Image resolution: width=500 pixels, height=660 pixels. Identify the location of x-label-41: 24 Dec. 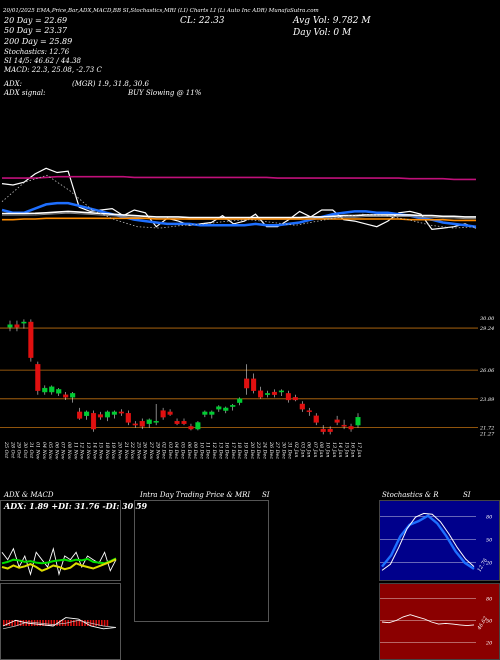
(264, 450).